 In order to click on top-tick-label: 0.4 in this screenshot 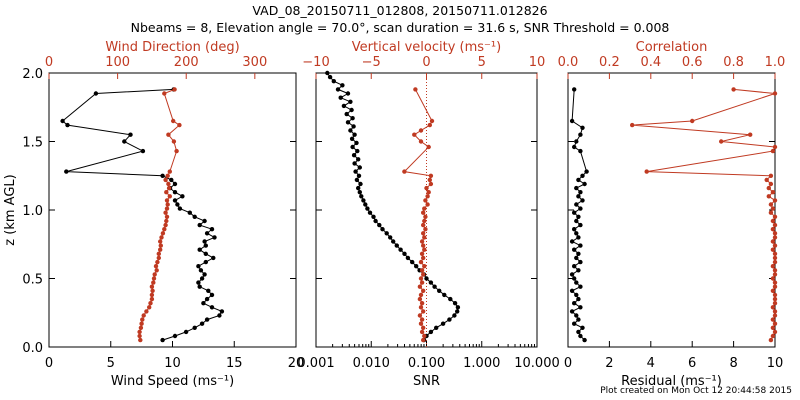, I will do `click(650, 62)`.